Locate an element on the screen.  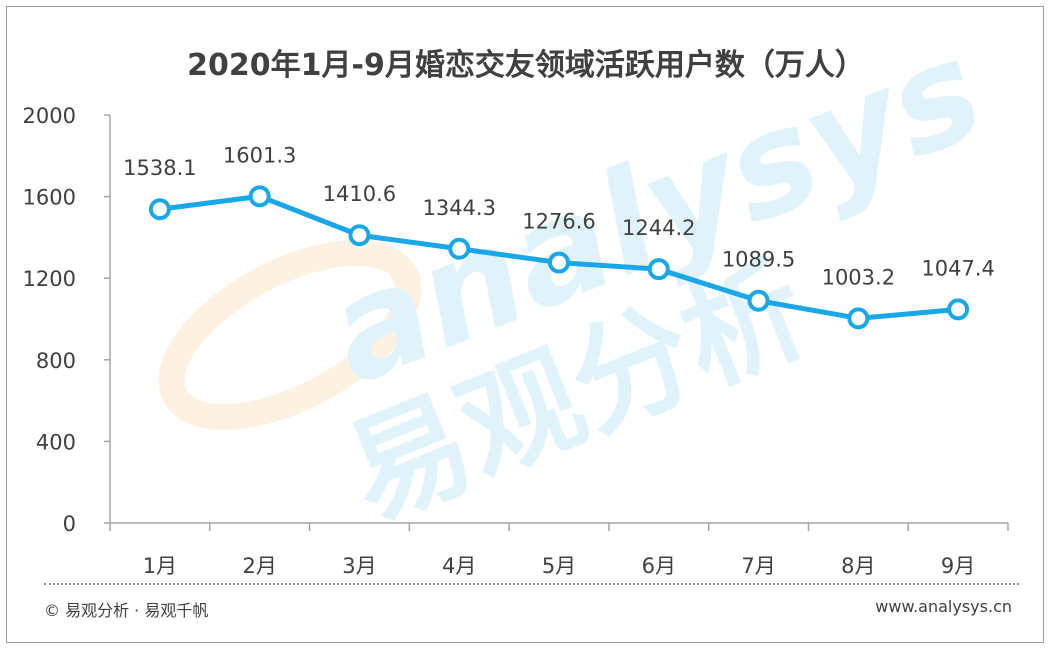
x-axis-ticks: 1月 2月 3月 4月 5月 6月 7月 8月 9月 is located at coordinates (559, 566).